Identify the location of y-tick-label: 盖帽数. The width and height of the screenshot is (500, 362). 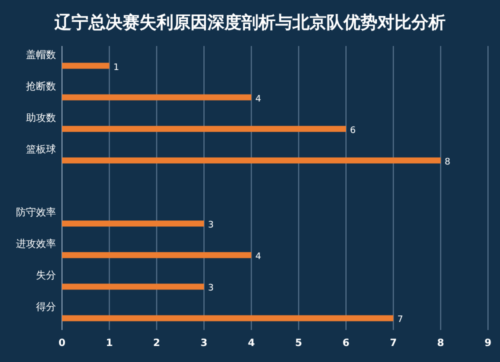
(41, 54).